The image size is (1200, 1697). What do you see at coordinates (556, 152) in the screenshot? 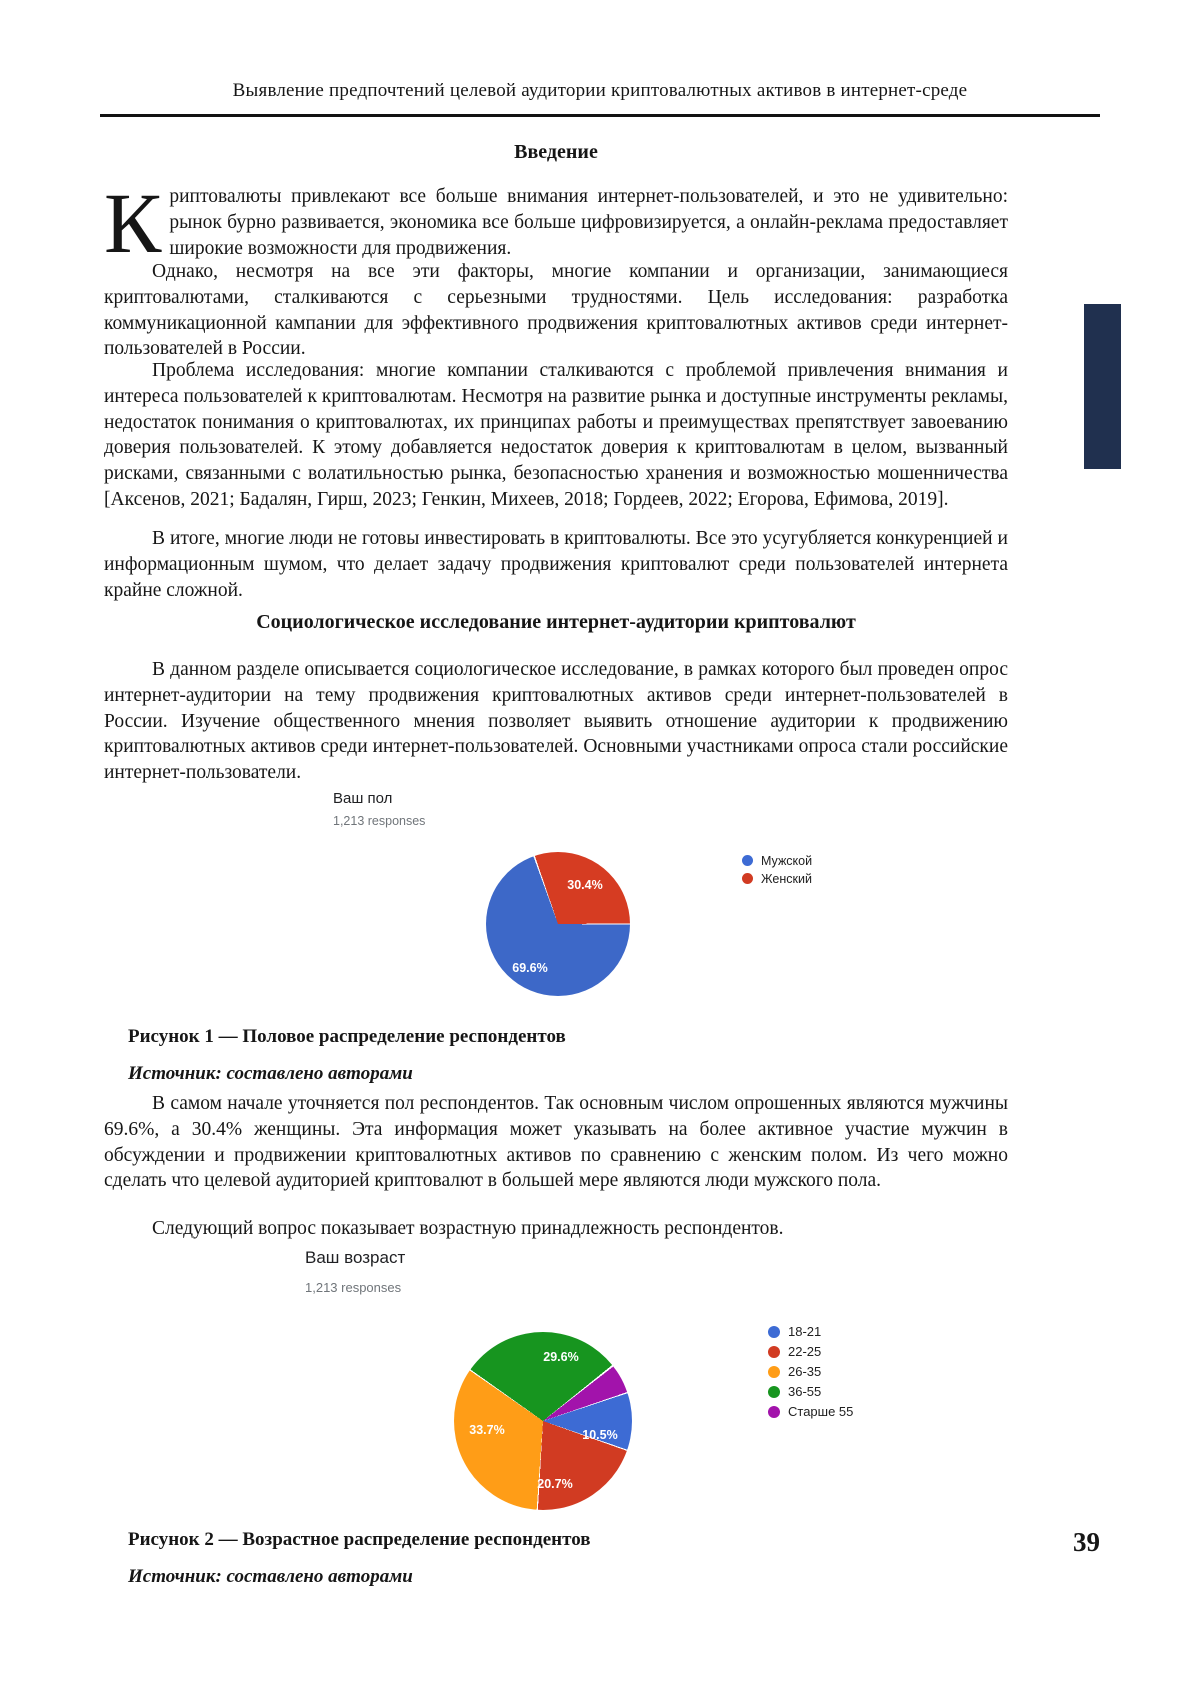
I see `intro-heading: Введение` at bounding box center [556, 152].